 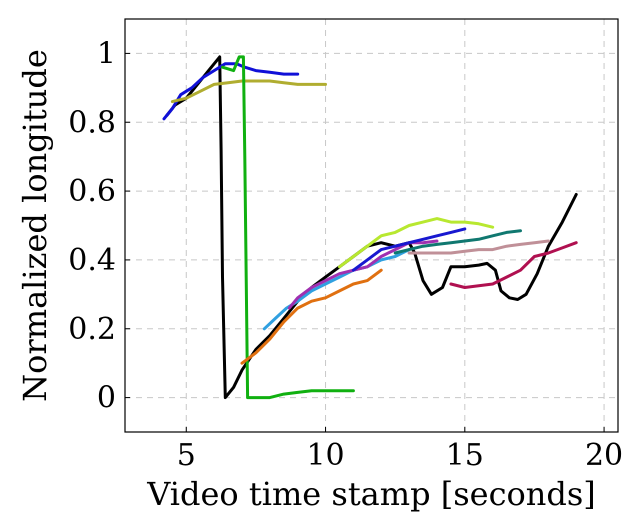 I want to click on y-tick-label: 0.2, so click(x=92, y=329).